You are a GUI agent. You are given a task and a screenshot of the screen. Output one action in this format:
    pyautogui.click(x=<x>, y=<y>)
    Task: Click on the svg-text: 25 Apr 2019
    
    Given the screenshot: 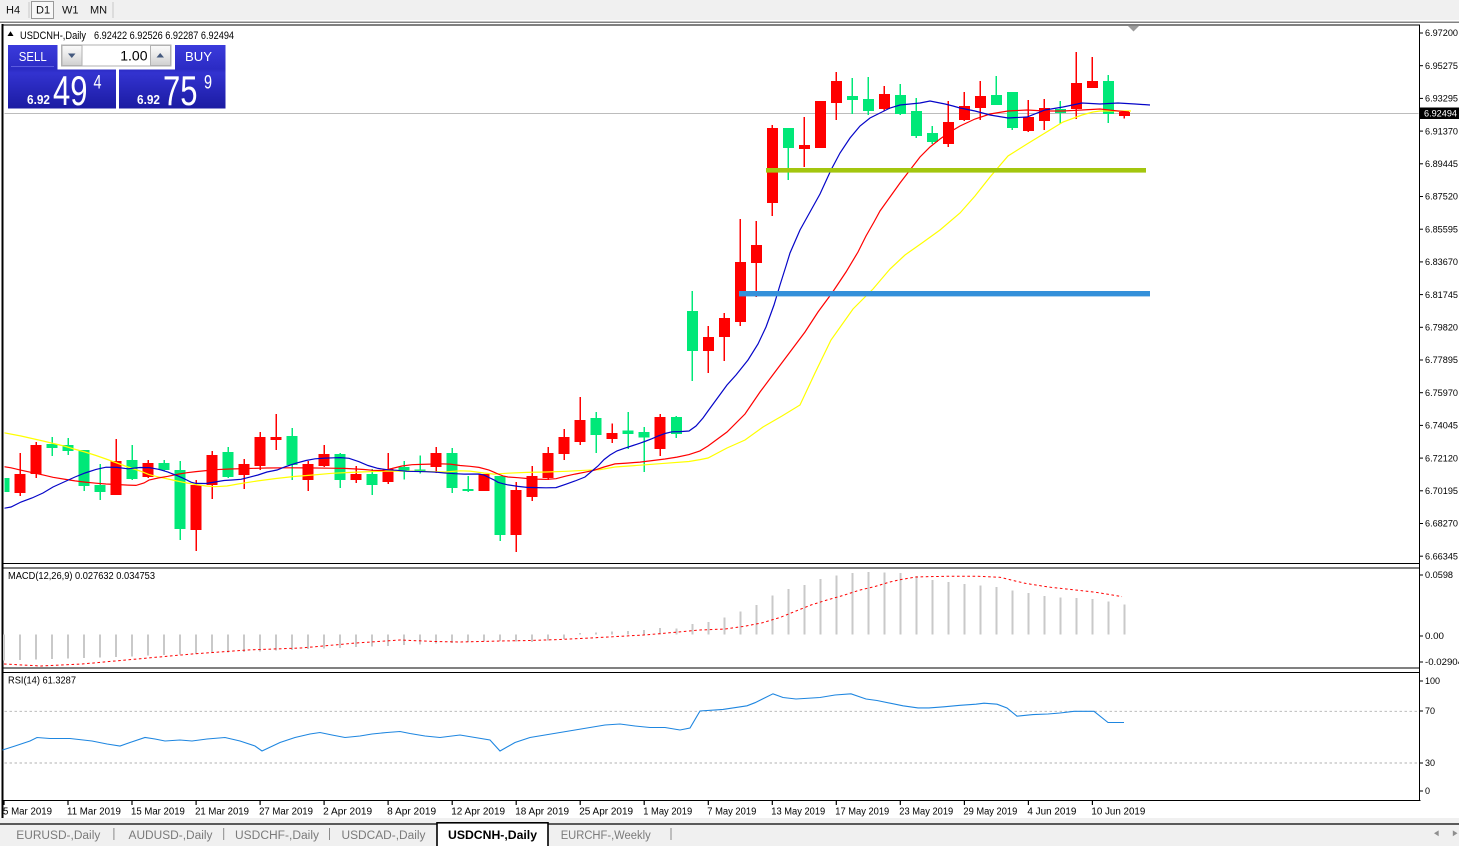 What is the action you would take?
    pyautogui.click(x=606, y=812)
    